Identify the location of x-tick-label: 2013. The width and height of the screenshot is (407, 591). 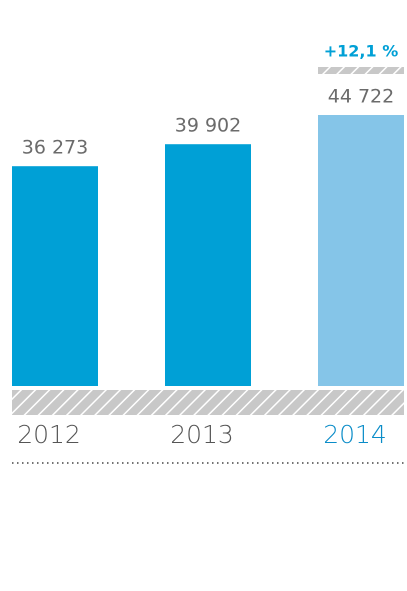
(202, 434).